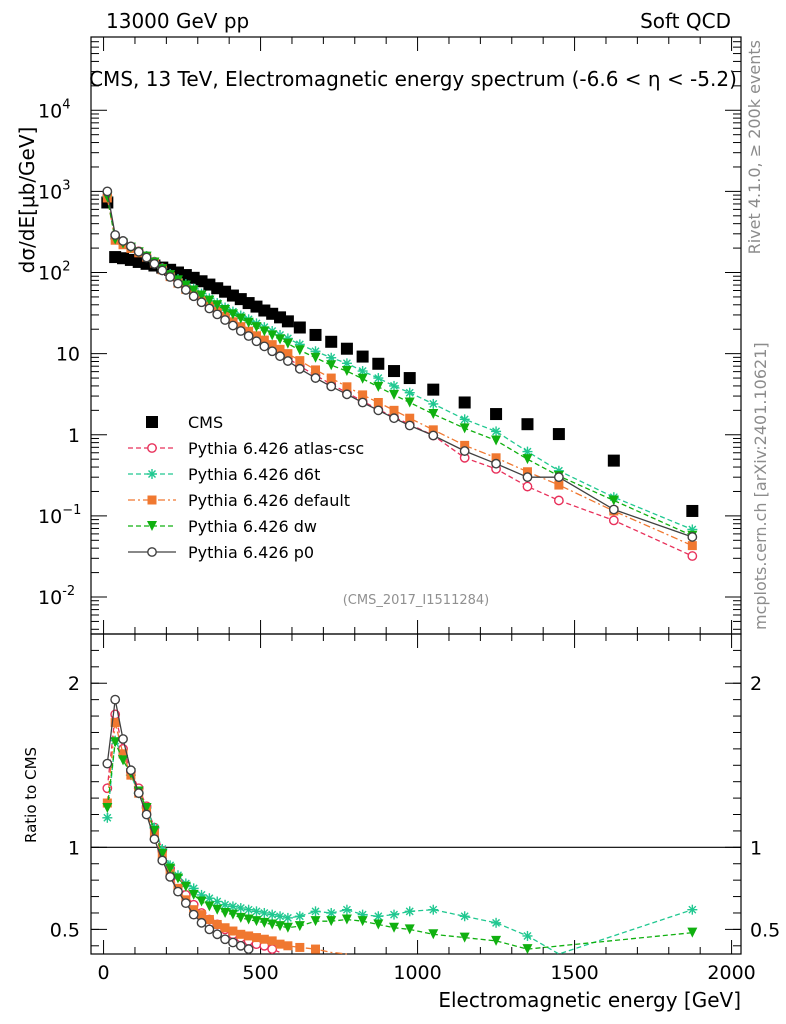 The height and width of the screenshot is (1024, 786). What do you see at coordinates (65, 930) in the screenshot?
I see `ratio-y-tick-label: 0.5` at bounding box center [65, 930].